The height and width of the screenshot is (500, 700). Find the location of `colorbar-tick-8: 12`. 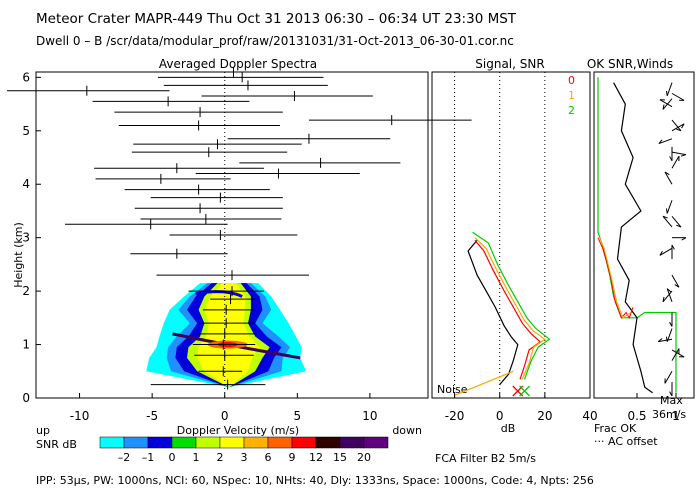

colorbar-tick-8: 12 is located at coordinates (316, 457).